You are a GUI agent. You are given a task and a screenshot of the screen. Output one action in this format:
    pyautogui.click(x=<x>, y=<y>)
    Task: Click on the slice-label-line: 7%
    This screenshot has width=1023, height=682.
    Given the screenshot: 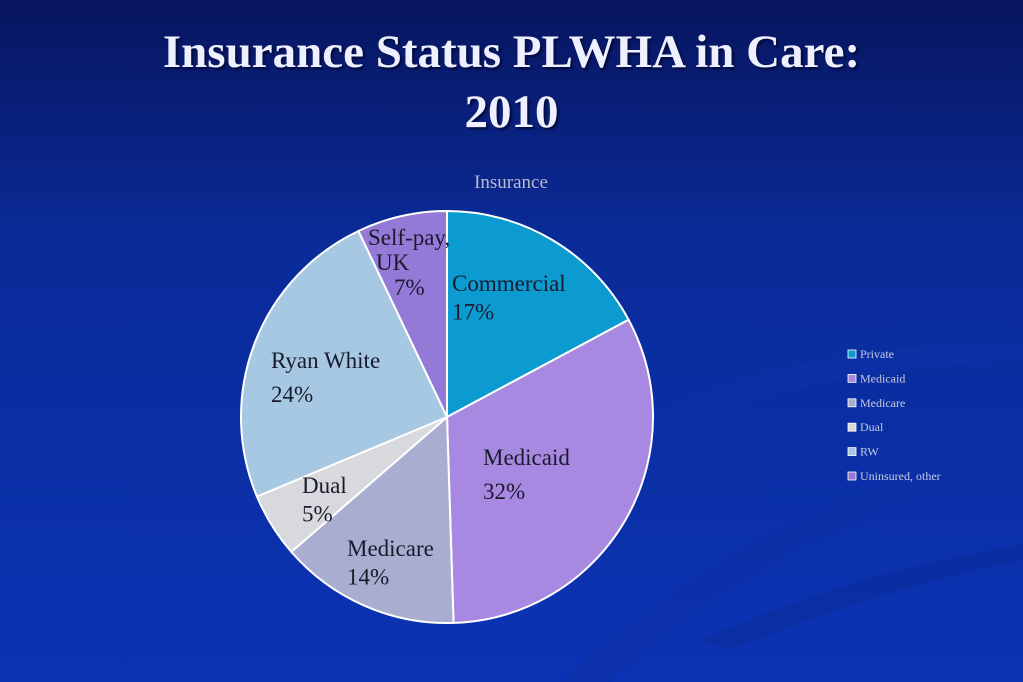 What is the action you would take?
    pyautogui.click(x=409, y=287)
    